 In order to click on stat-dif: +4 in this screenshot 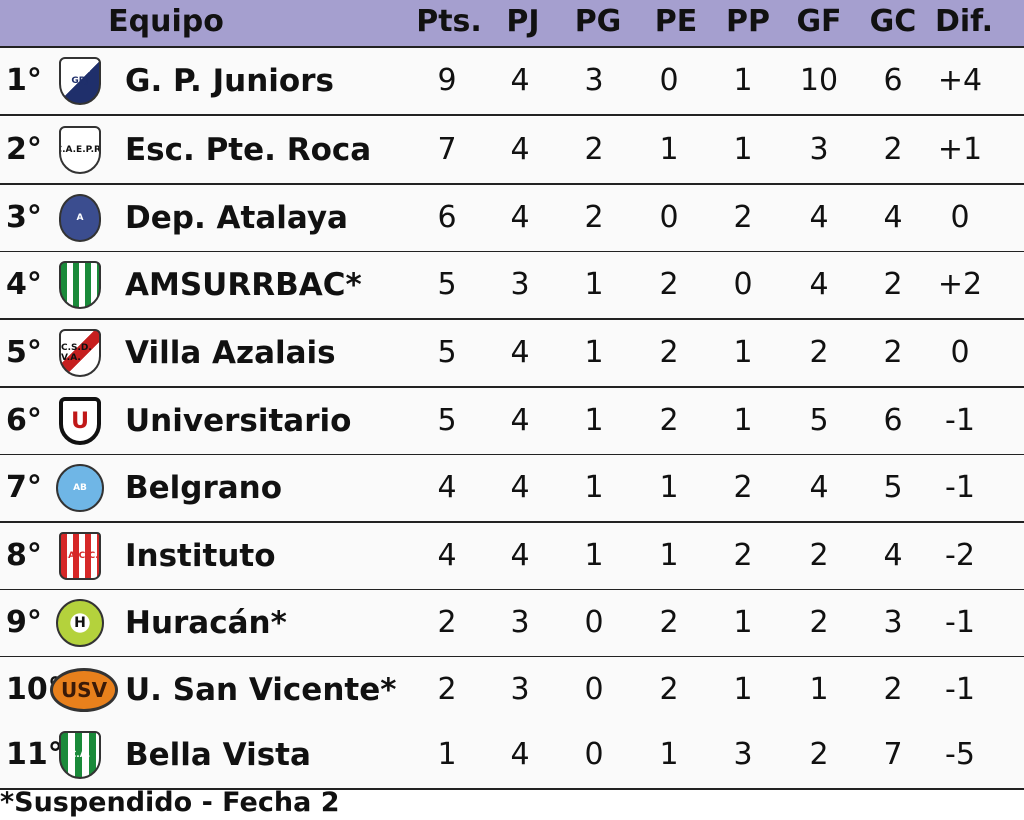, I will do `click(960, 80)`.